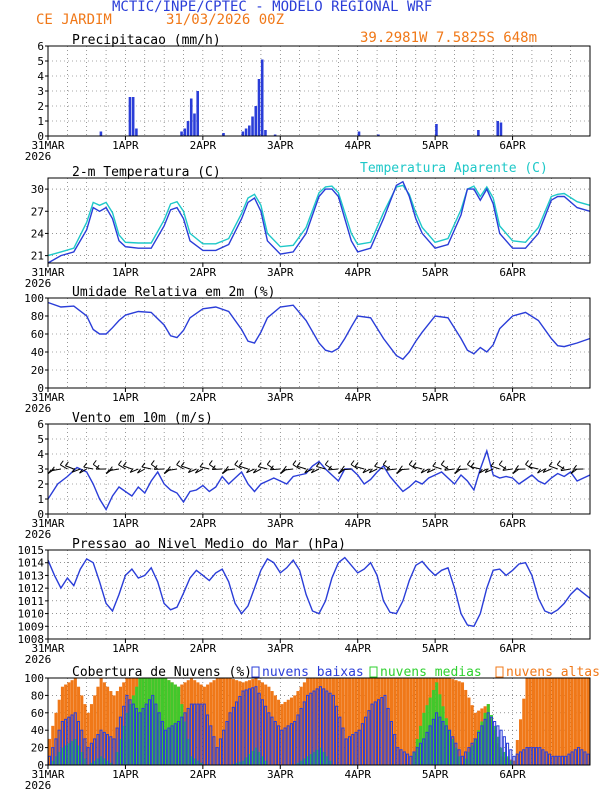  Describe the element at coordinates (319, 479) in the screenshot. I see `series-line-vento` at that location.